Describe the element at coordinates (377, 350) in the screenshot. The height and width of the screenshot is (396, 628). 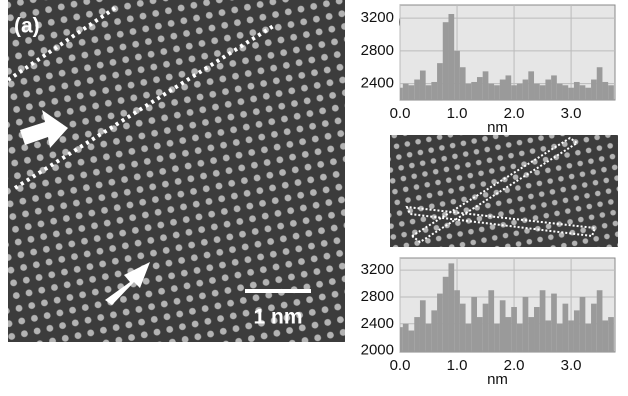
I see `y-tick-label: 2000` at that location.